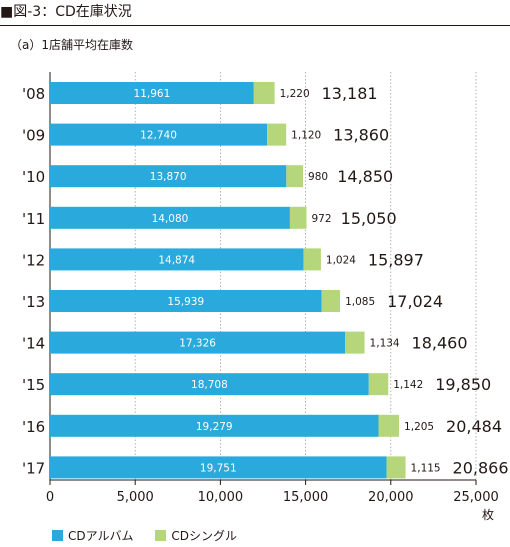 This screenshot has width=510, height=547. What do you see at coordinates (57, 535) in the screenshot?
I see `legend-swatch-album` at bounding box center [57, 535].